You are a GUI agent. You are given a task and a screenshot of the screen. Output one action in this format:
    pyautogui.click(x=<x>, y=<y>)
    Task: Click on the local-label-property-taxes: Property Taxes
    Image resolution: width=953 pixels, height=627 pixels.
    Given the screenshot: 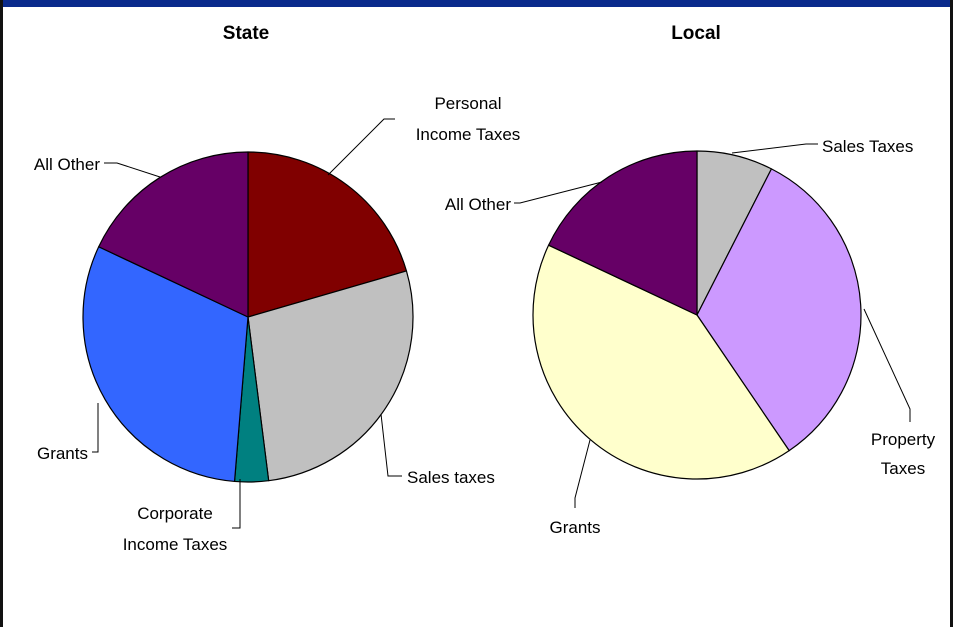 What is the action you would take?
    pyautogui.click(x=903, y=454)
    